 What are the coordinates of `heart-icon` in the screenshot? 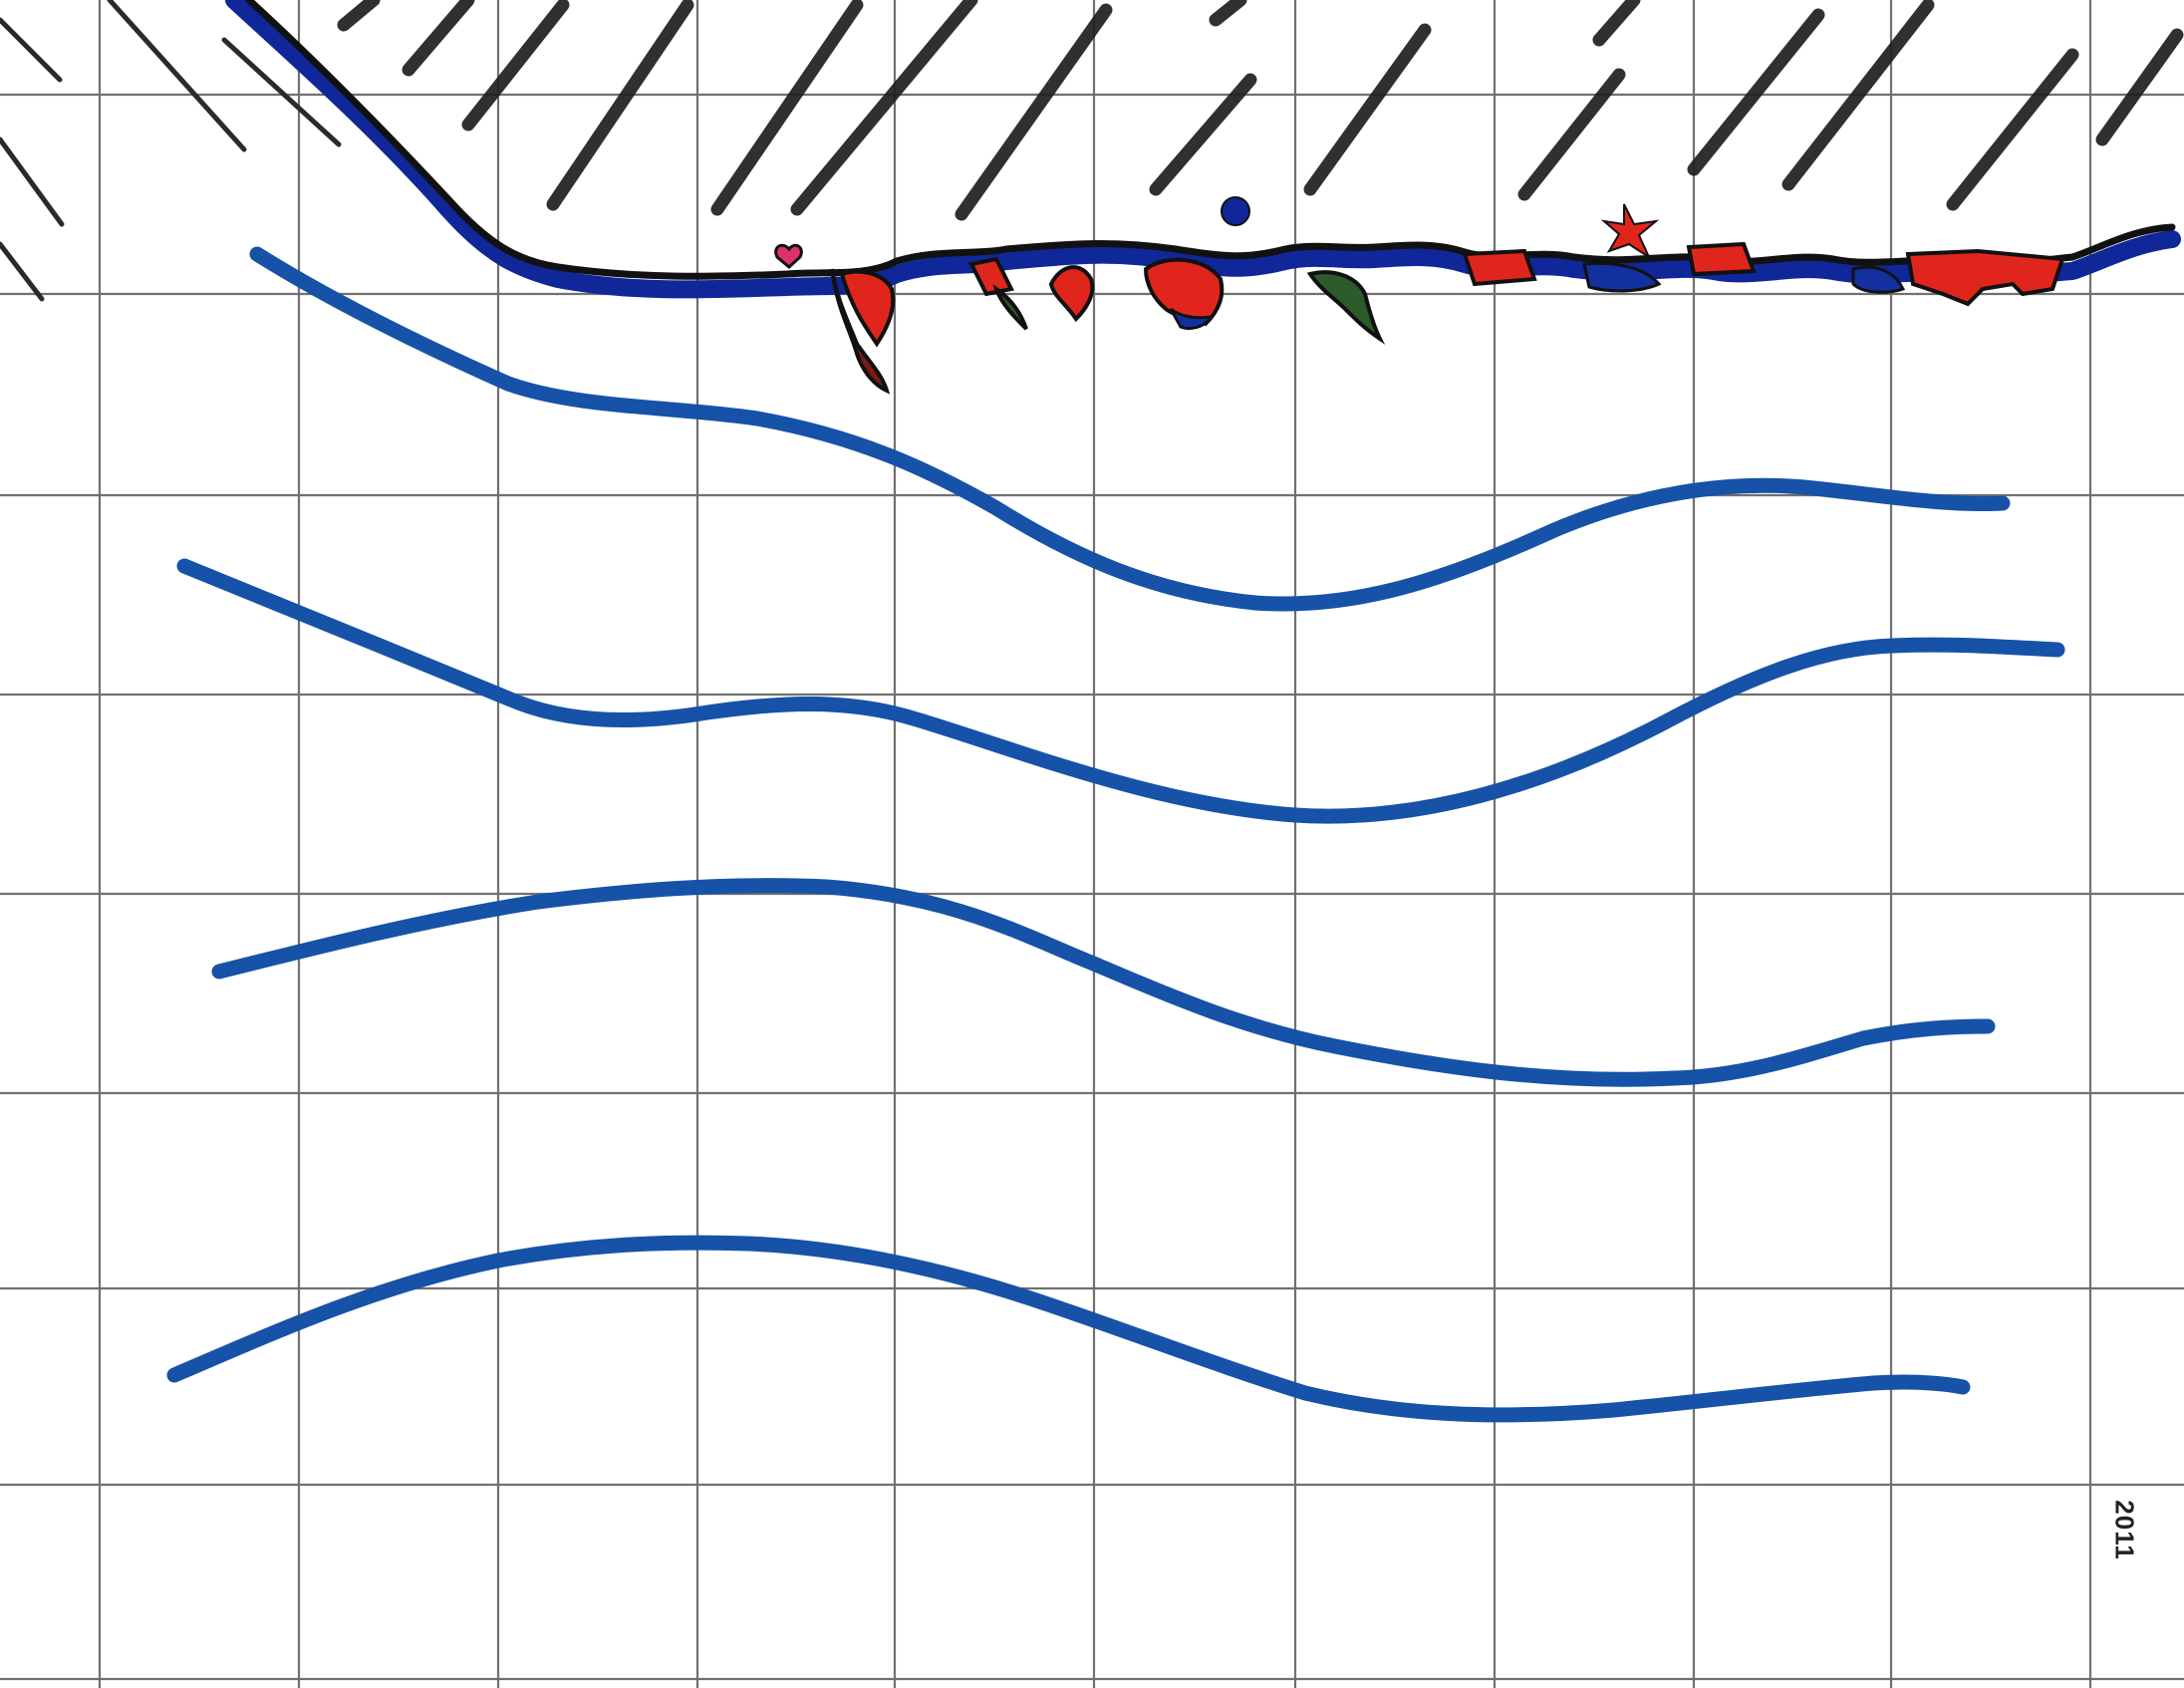 It's located at (788, 256).